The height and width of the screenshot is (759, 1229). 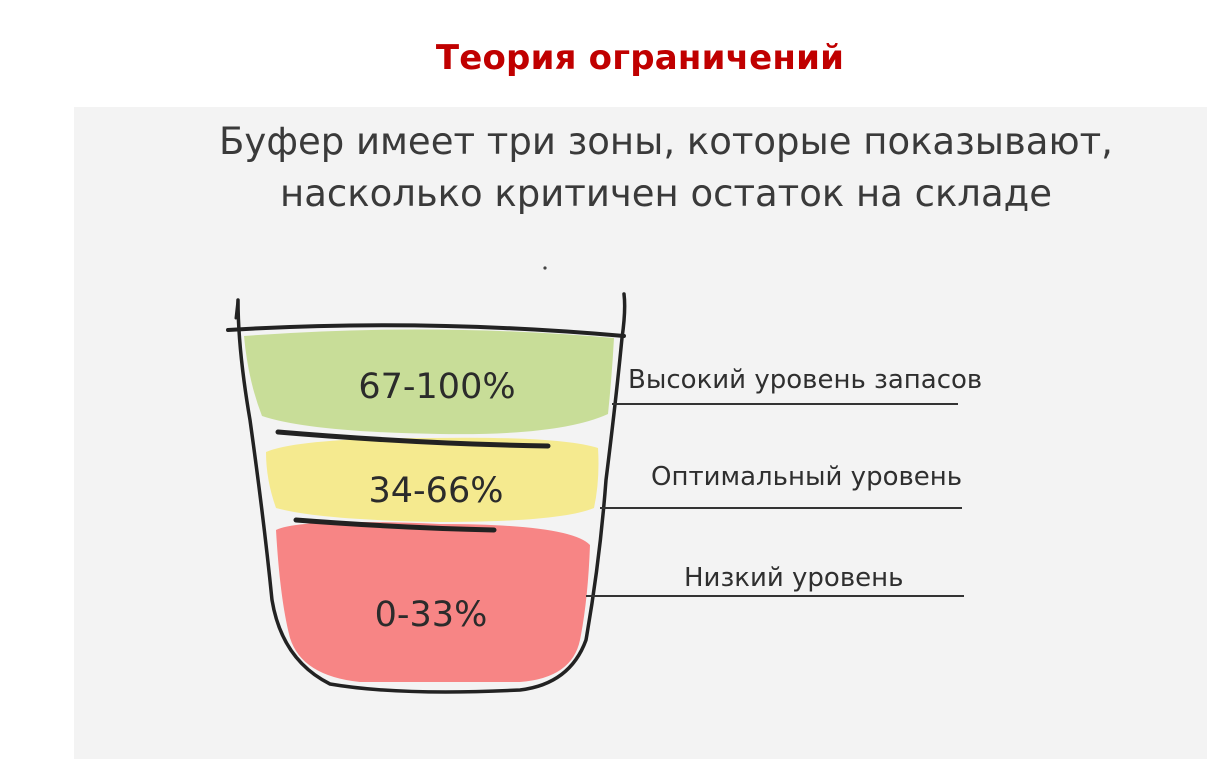 What do you see at coordinates (431, 615) in the screenshot?
I see `zone-low-percent: 0-33%` at bounding box center [431, 615].